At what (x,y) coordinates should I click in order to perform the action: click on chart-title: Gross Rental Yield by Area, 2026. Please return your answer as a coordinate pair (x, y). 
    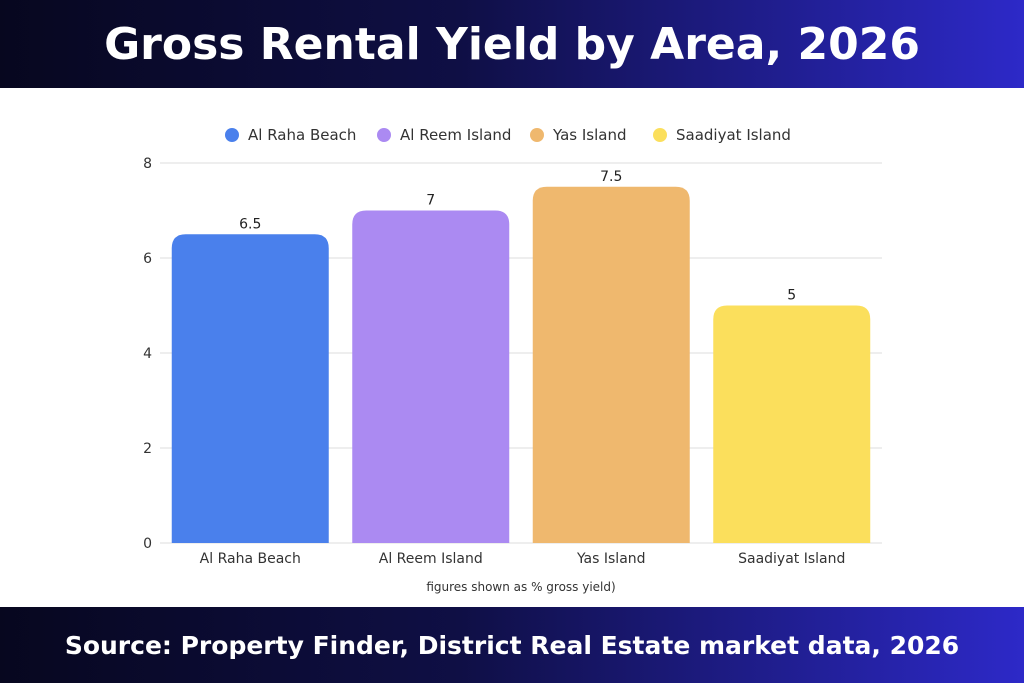
    Looking at the image, I should click on (512, 44).